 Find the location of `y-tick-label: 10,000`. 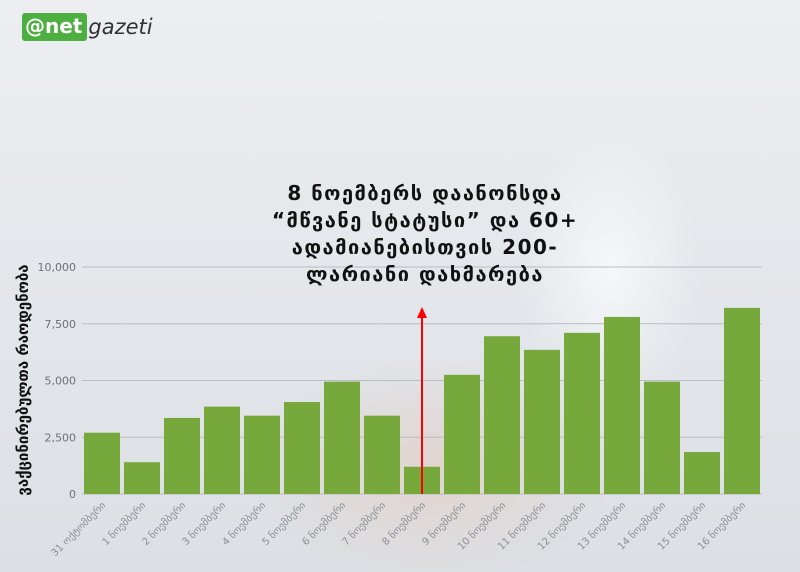

y-tick-label: 10,000 is located at coordinates (57, 267).